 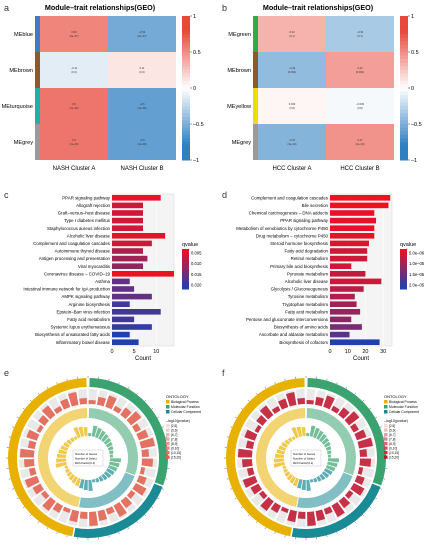 What do you see at coordinates (412, 89) in the screenshot?
I see `heatmap-b-scale-tick-label-2: 0` at bounding box center [412, 89].